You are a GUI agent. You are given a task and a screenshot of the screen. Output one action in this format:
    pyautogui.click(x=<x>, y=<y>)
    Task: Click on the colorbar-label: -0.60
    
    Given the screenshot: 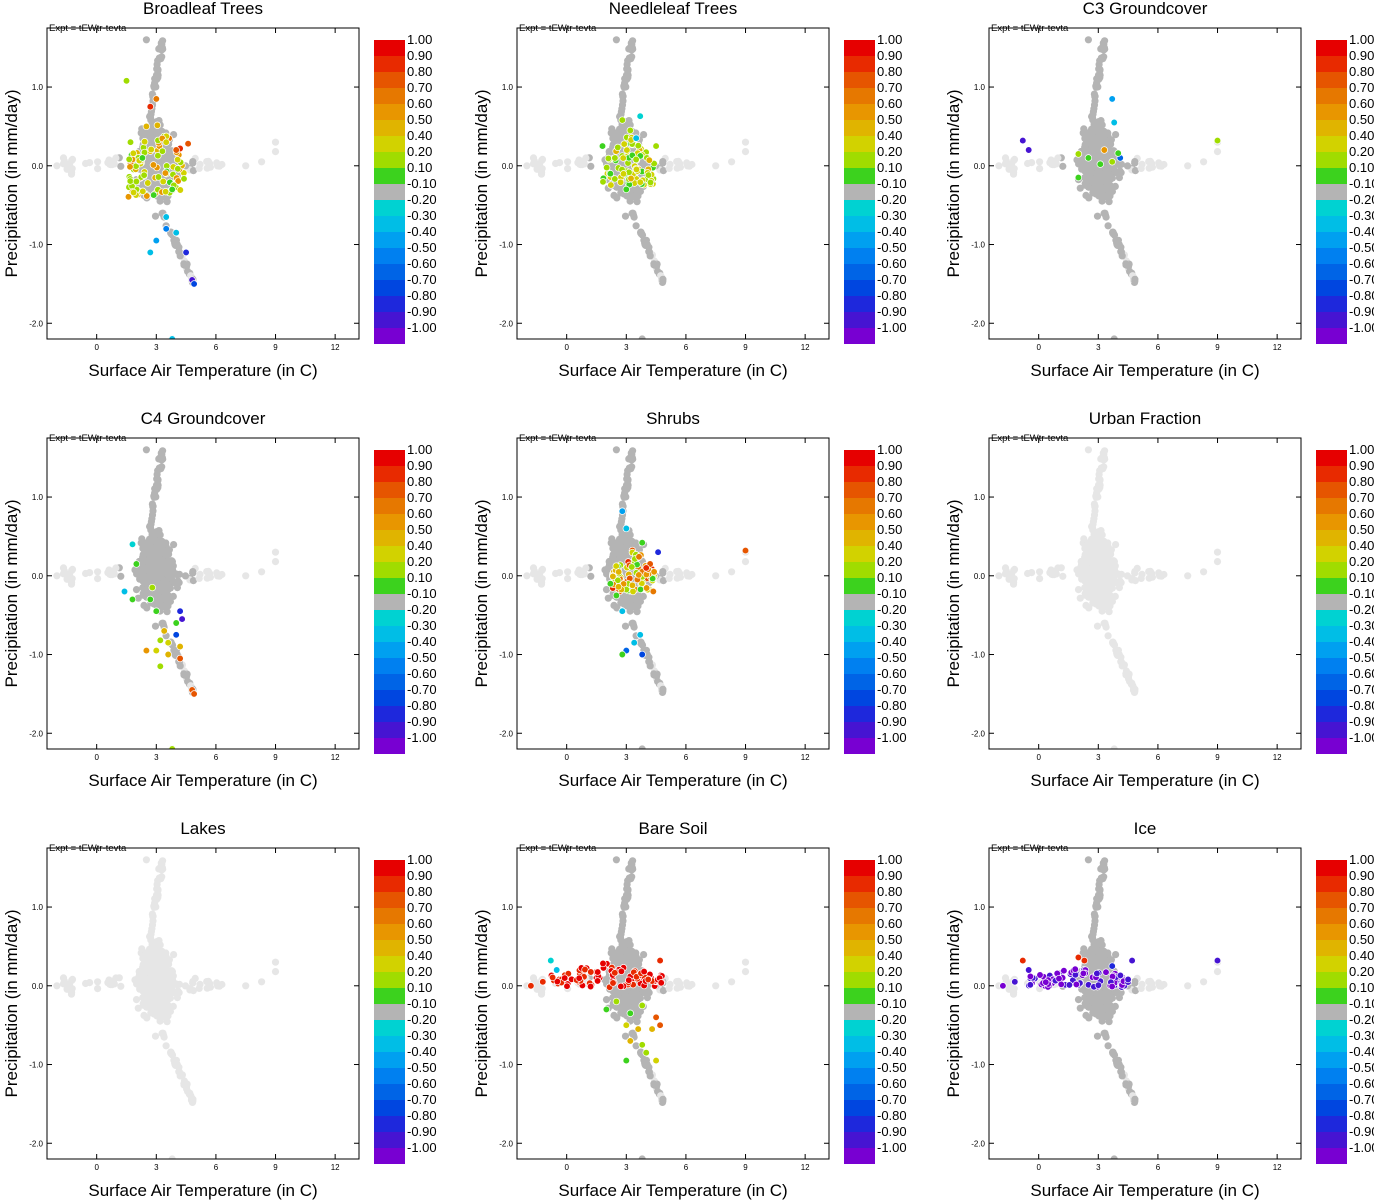 What is the action you would take?
    pyautogui.click(x=1361, y=263)
    